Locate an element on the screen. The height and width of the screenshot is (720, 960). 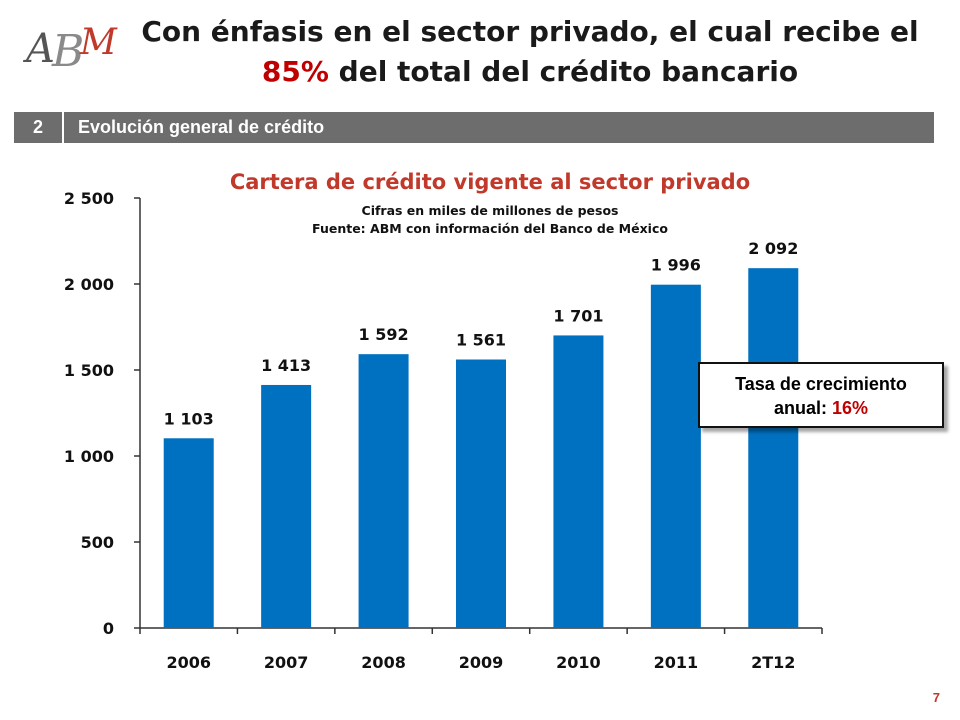
title-line-2: 85% del total del crédito bancario is located at coordinates (530, 72).